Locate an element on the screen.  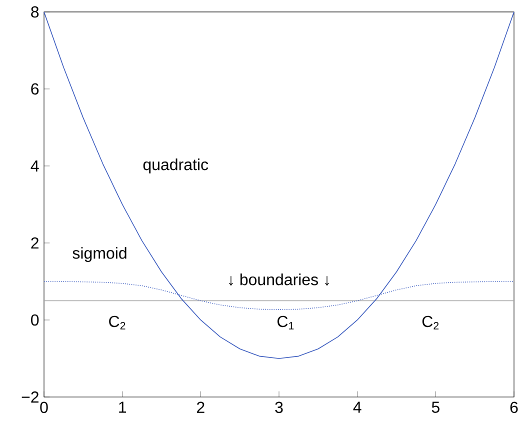
x-tick-label: 1 is located at coordinates (122, 407).